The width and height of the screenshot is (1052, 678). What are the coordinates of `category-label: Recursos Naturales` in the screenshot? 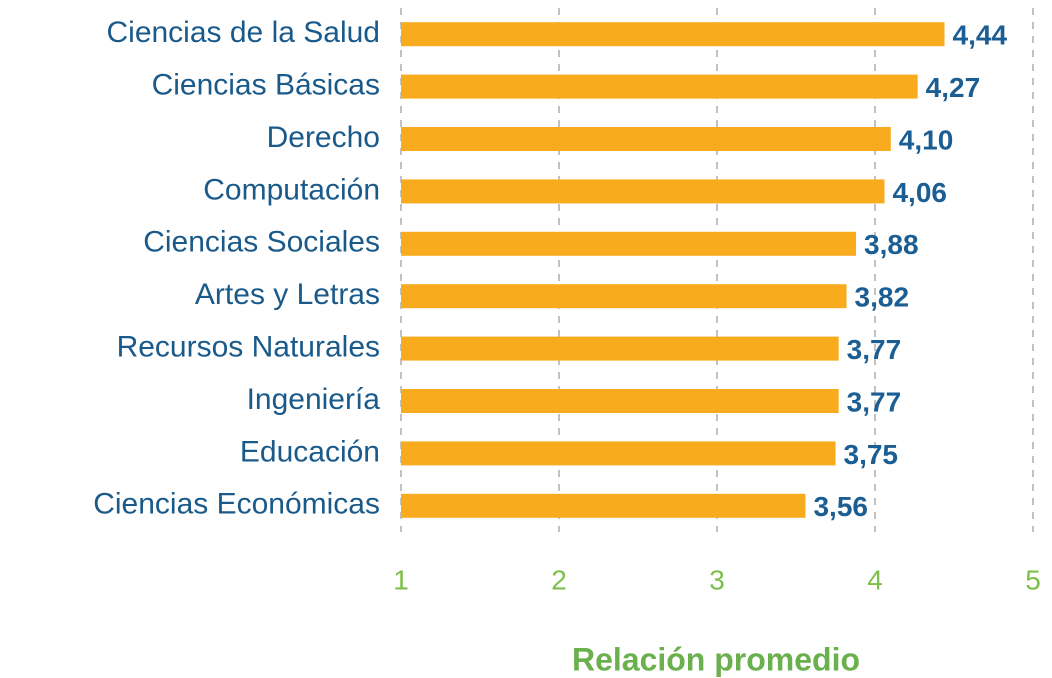 It's located at (248, 347).